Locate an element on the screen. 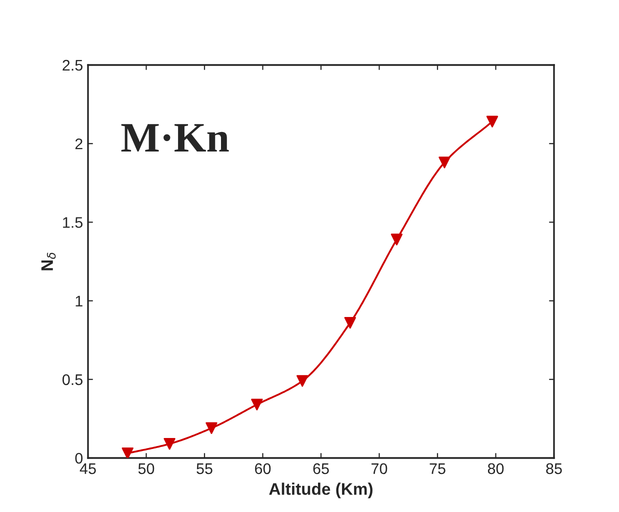 Image resolution: width=619 pixels, height=512 pixels. y-tick-label: 0.5 is located at coordinates (72, 380).